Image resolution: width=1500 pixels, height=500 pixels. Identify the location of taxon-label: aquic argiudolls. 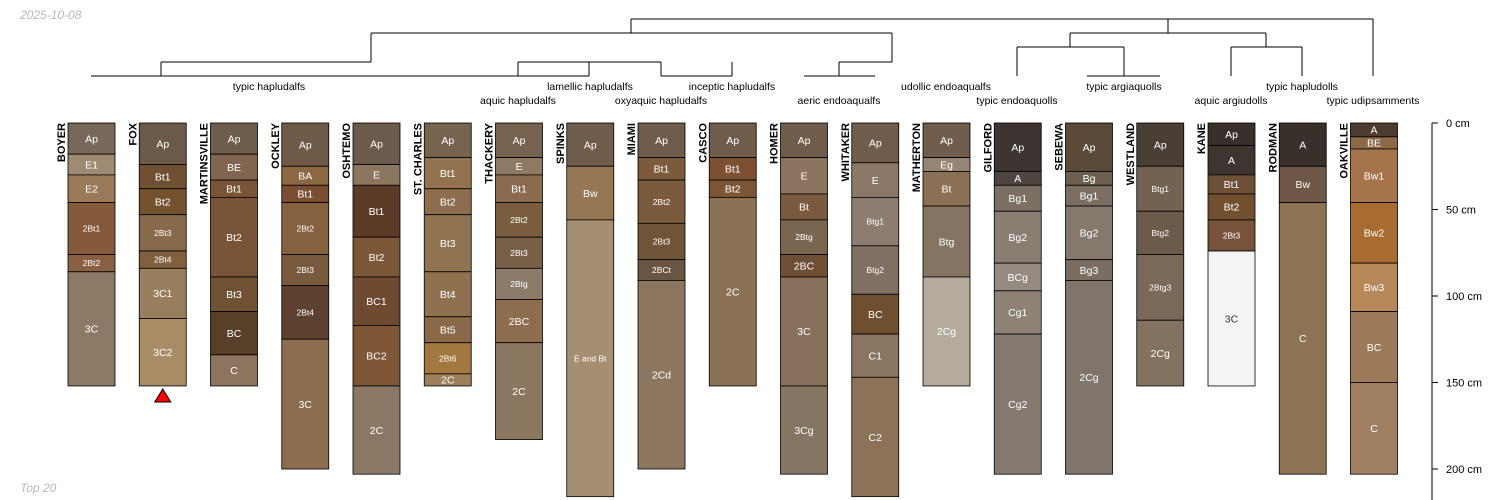
(1231, 101).